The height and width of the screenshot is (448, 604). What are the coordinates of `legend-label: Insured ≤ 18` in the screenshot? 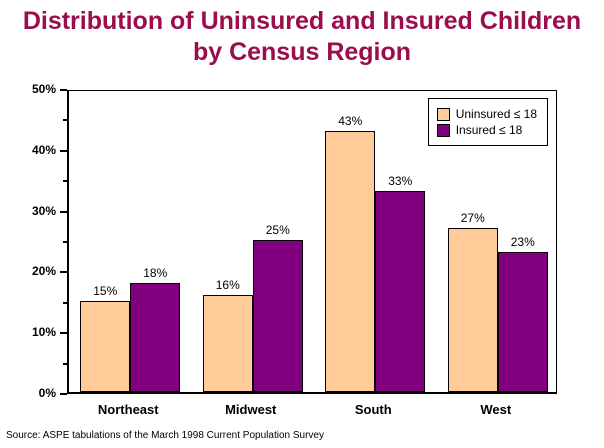 It's located at (489, 130).